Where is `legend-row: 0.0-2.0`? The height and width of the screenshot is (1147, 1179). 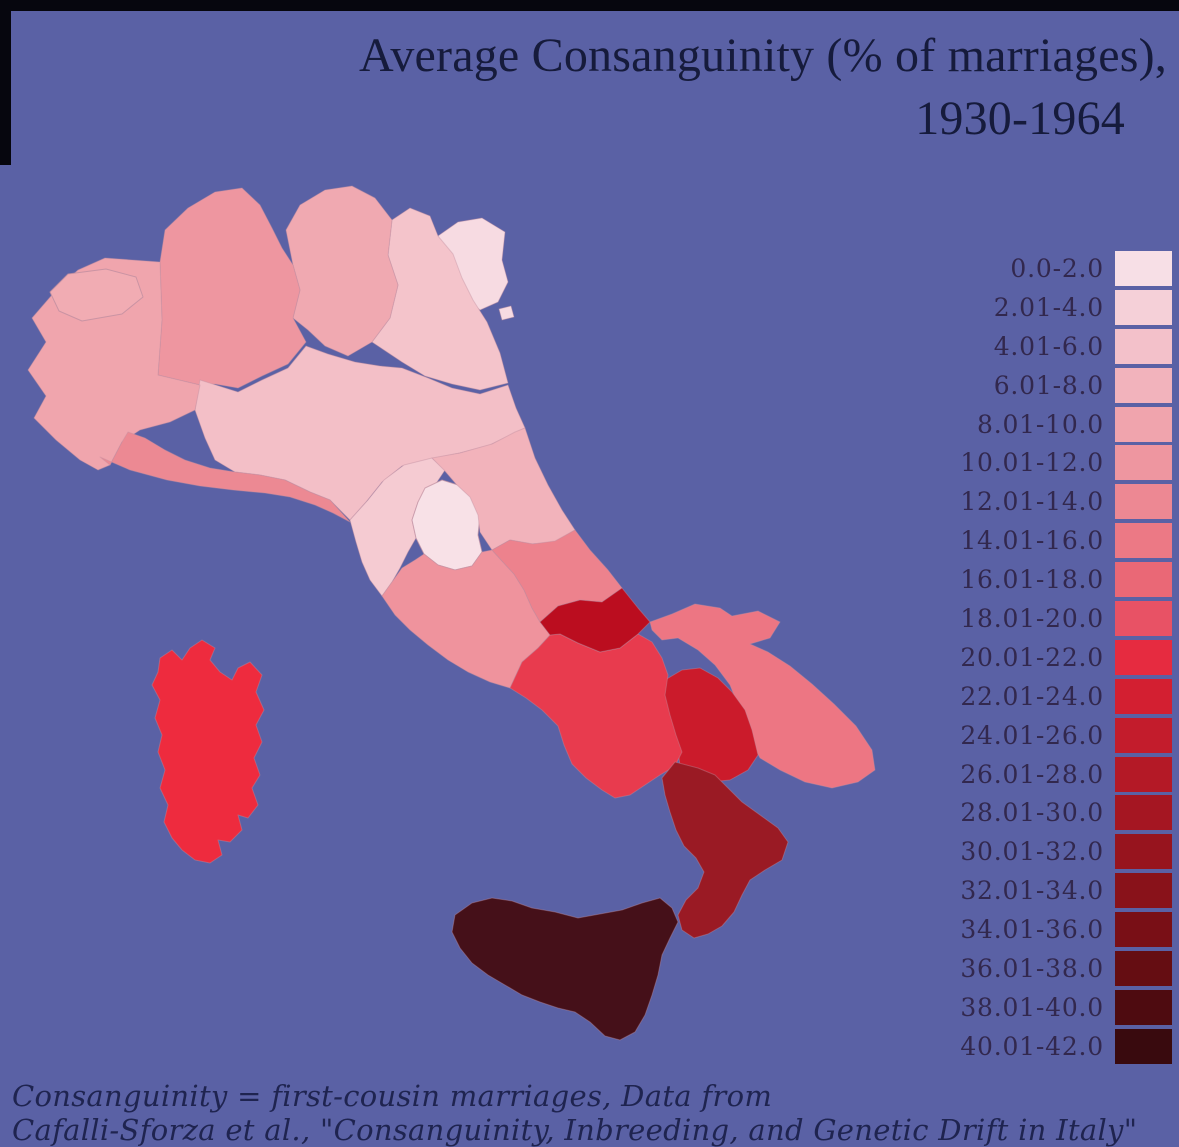
legend-row: 0.0-2.0 is located at coordinates (1066, 268).